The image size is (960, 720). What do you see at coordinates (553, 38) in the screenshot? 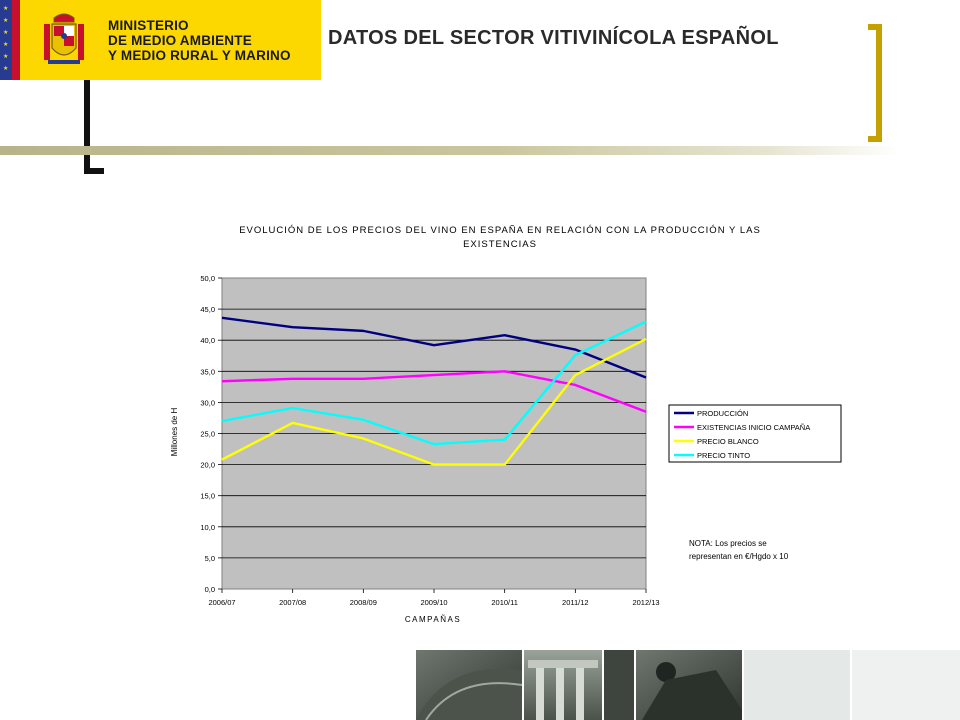
I see `page-title: DATOS DEL SECTOR VITIVINÍCOLA ESPAÑOL` at bounding box center [553, 38].